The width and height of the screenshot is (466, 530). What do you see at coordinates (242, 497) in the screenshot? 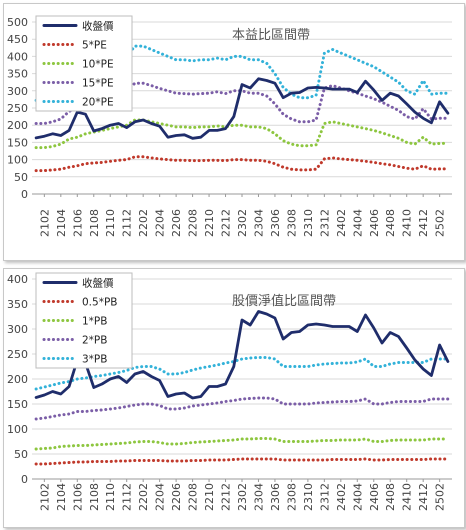
I see `pb-x-tick-label: 2302` at bounding box center [242, 497].